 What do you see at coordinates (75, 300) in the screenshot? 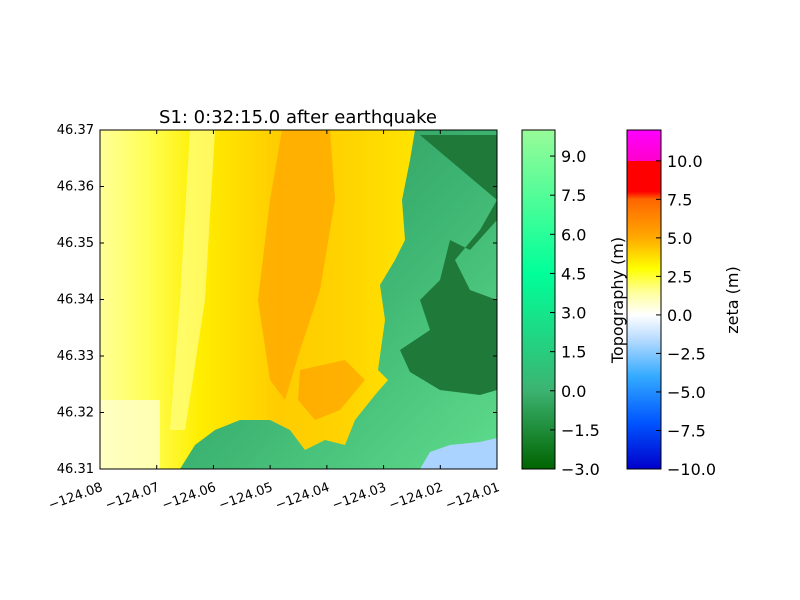
I see `y-tick-label: 46.34` at bounding box center [75, 300].